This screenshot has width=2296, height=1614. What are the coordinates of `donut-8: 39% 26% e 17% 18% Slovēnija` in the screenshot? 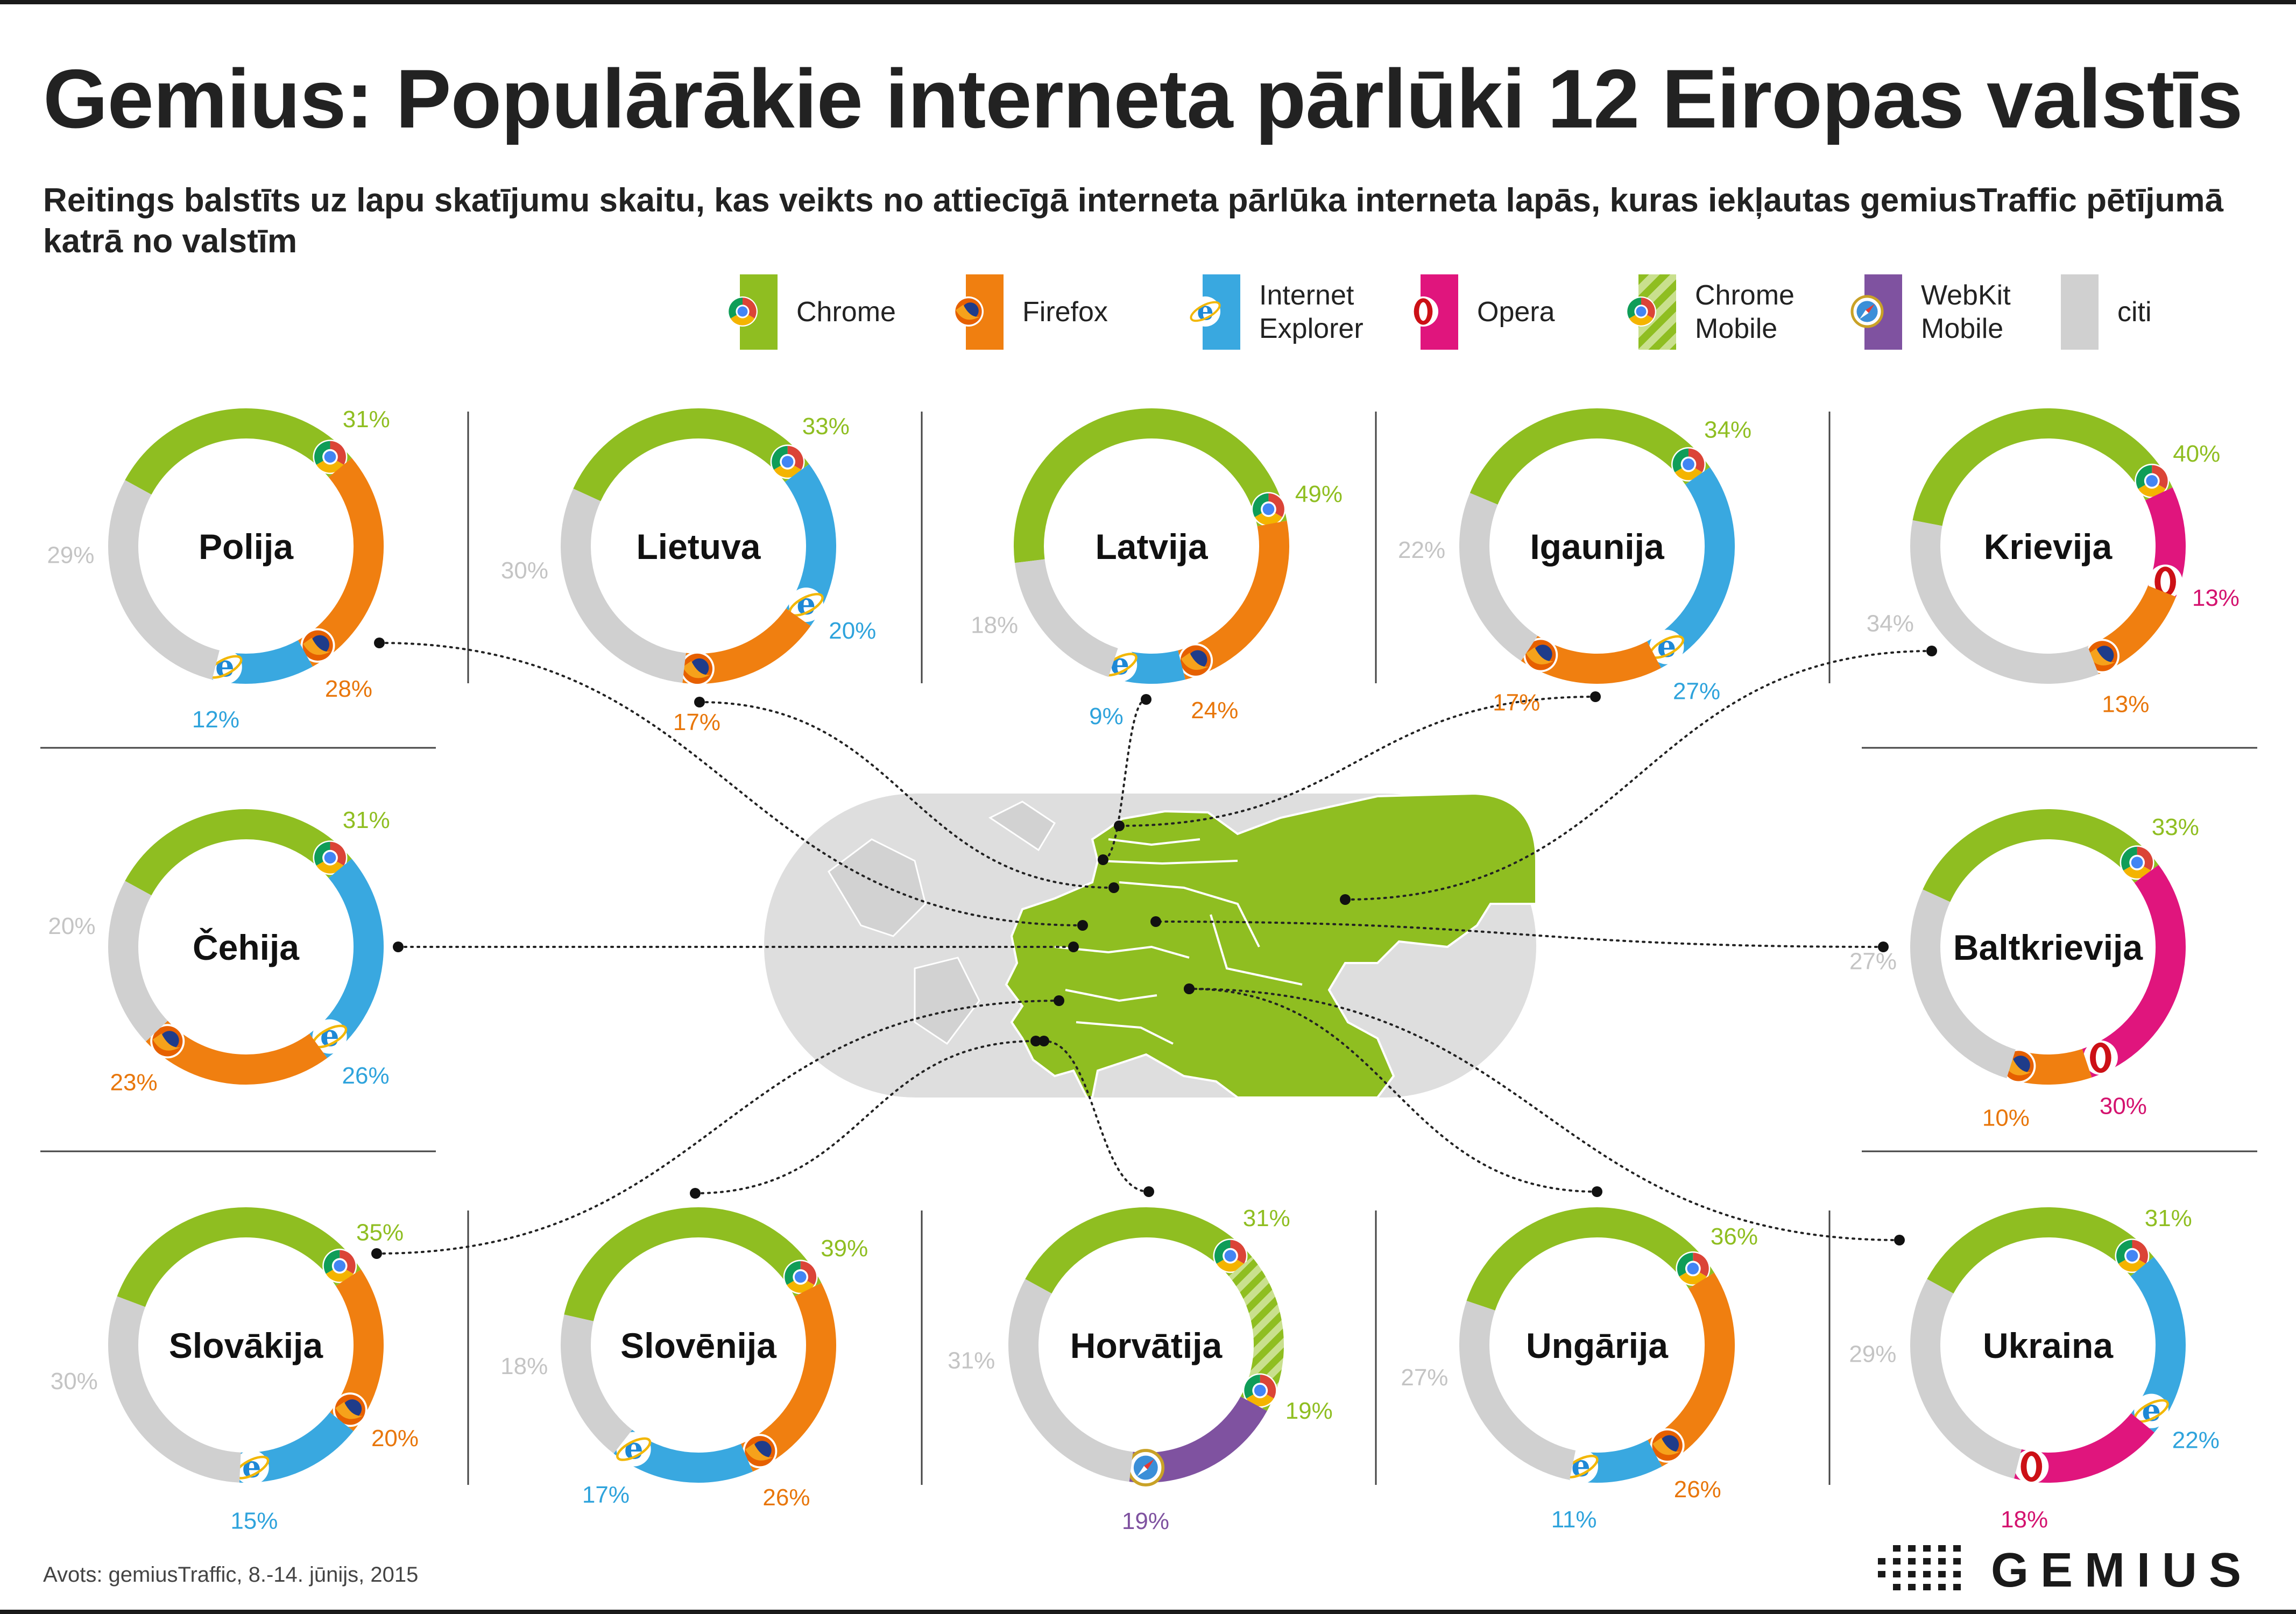 It's located at (684, 1359).